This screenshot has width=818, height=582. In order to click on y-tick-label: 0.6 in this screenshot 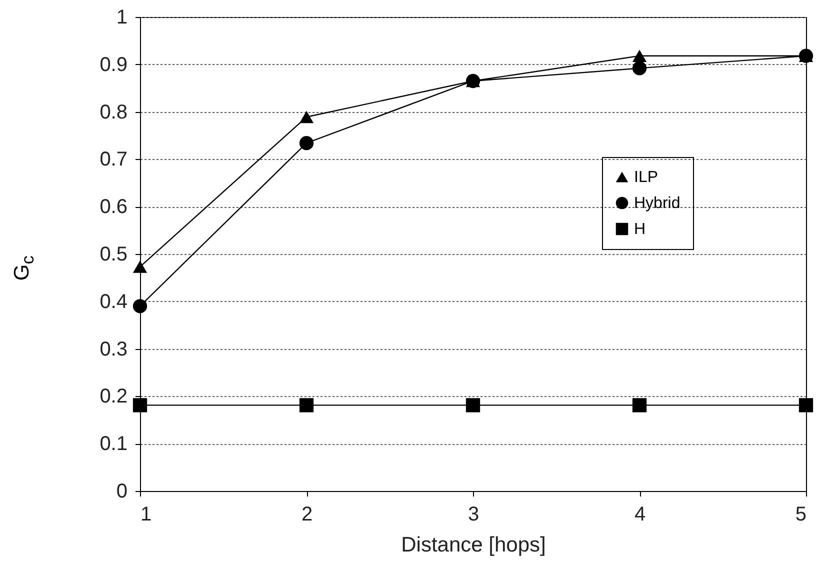, I will do `click(114, 207)`.